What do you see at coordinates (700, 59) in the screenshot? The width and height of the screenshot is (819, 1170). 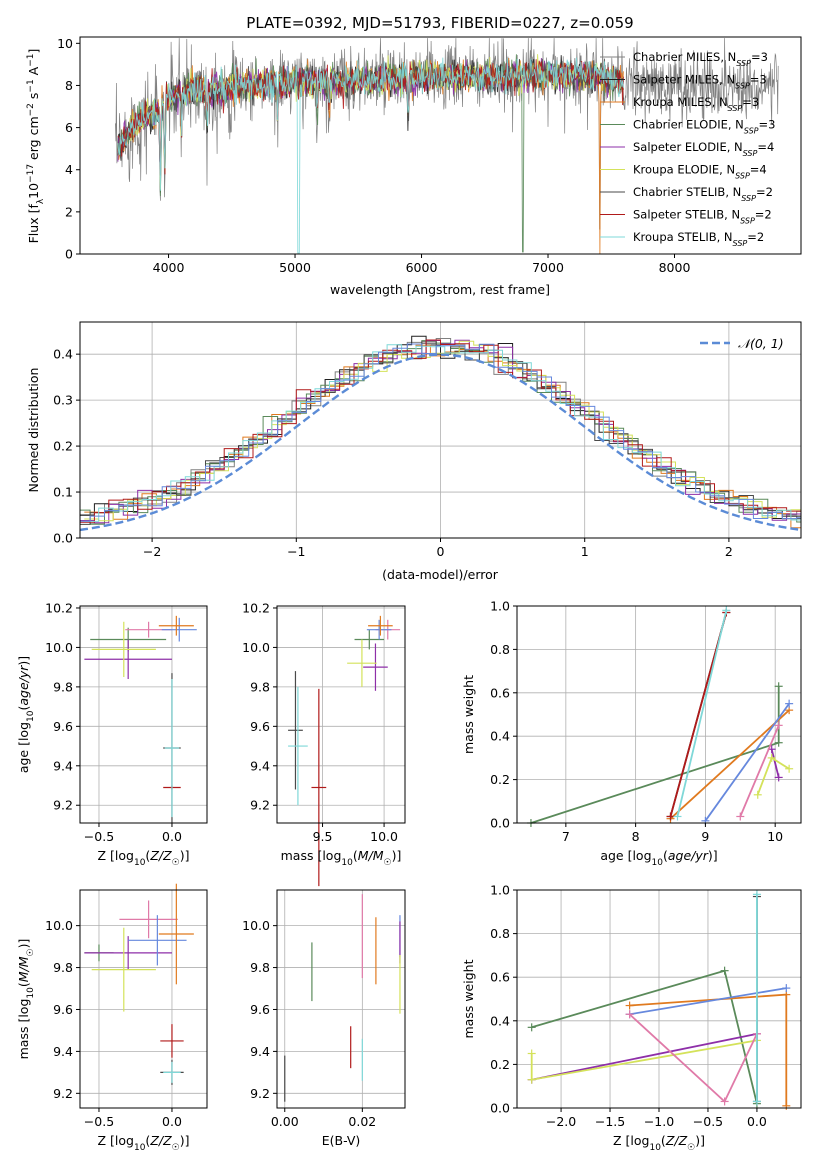 I see `legend-entry: Chabrier MILES, NSSP=3` at bounding box center [700, 59].